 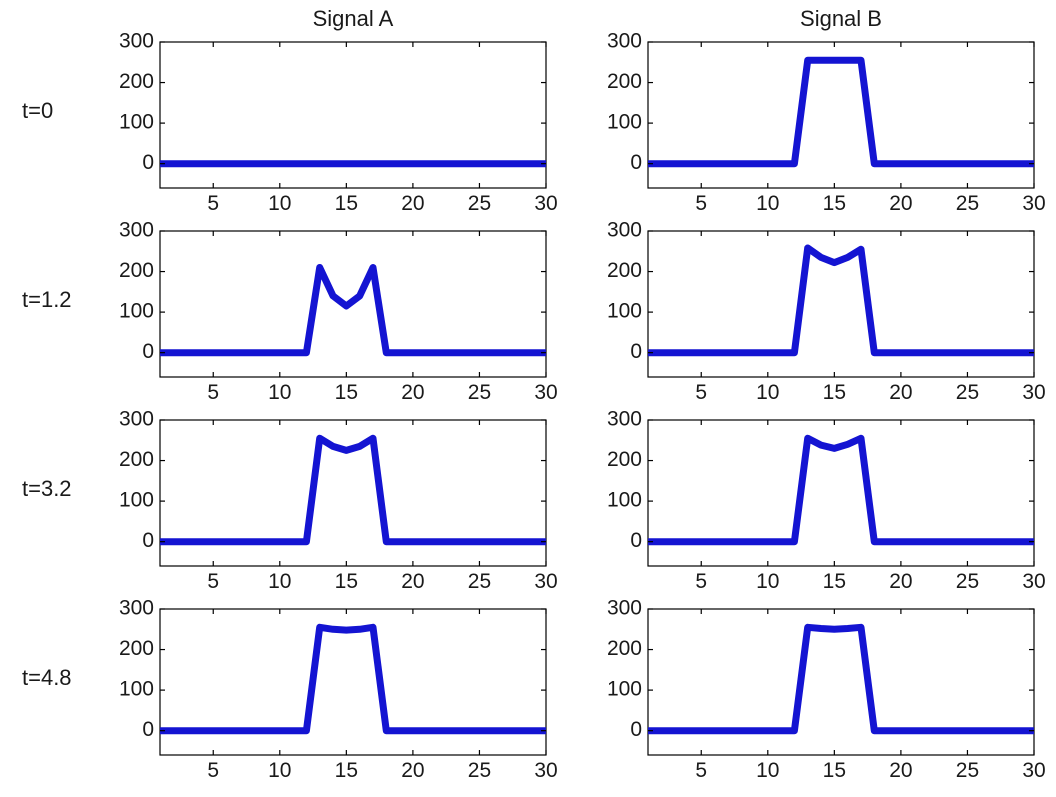 I want to click on row-label: t=4.8, so click(x=47, y=677).